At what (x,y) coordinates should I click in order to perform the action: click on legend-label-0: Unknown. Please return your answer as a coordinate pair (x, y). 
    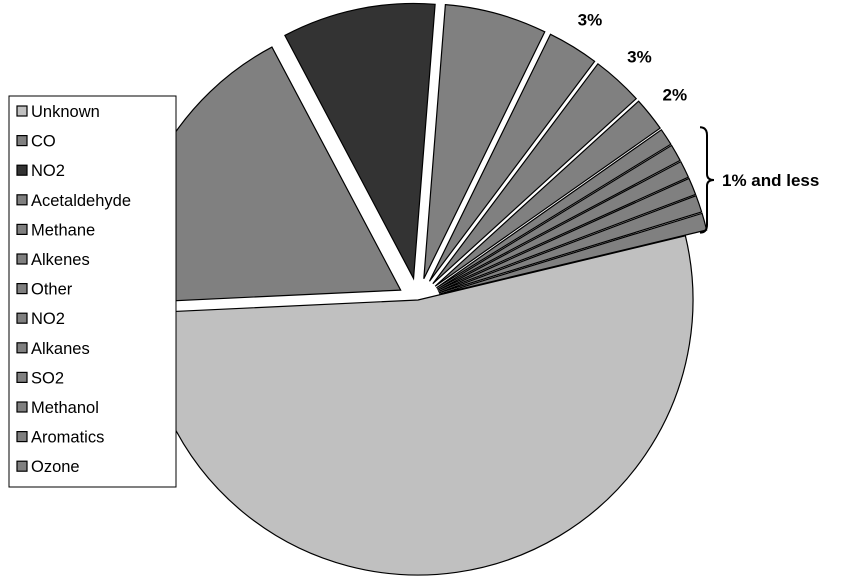
    Looking at the image, I should click on (65, 112).